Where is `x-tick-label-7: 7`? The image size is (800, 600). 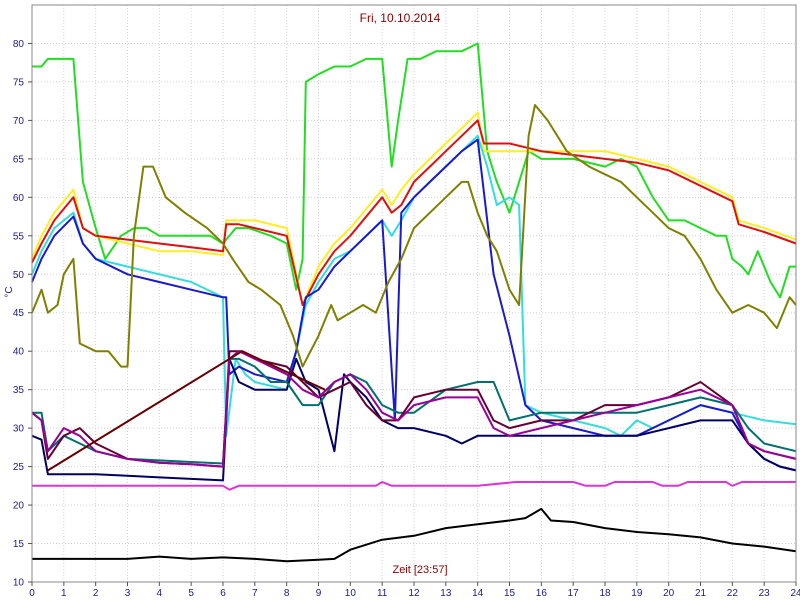 x-tick-label-7: 7 is located at coordinates (255, 593).